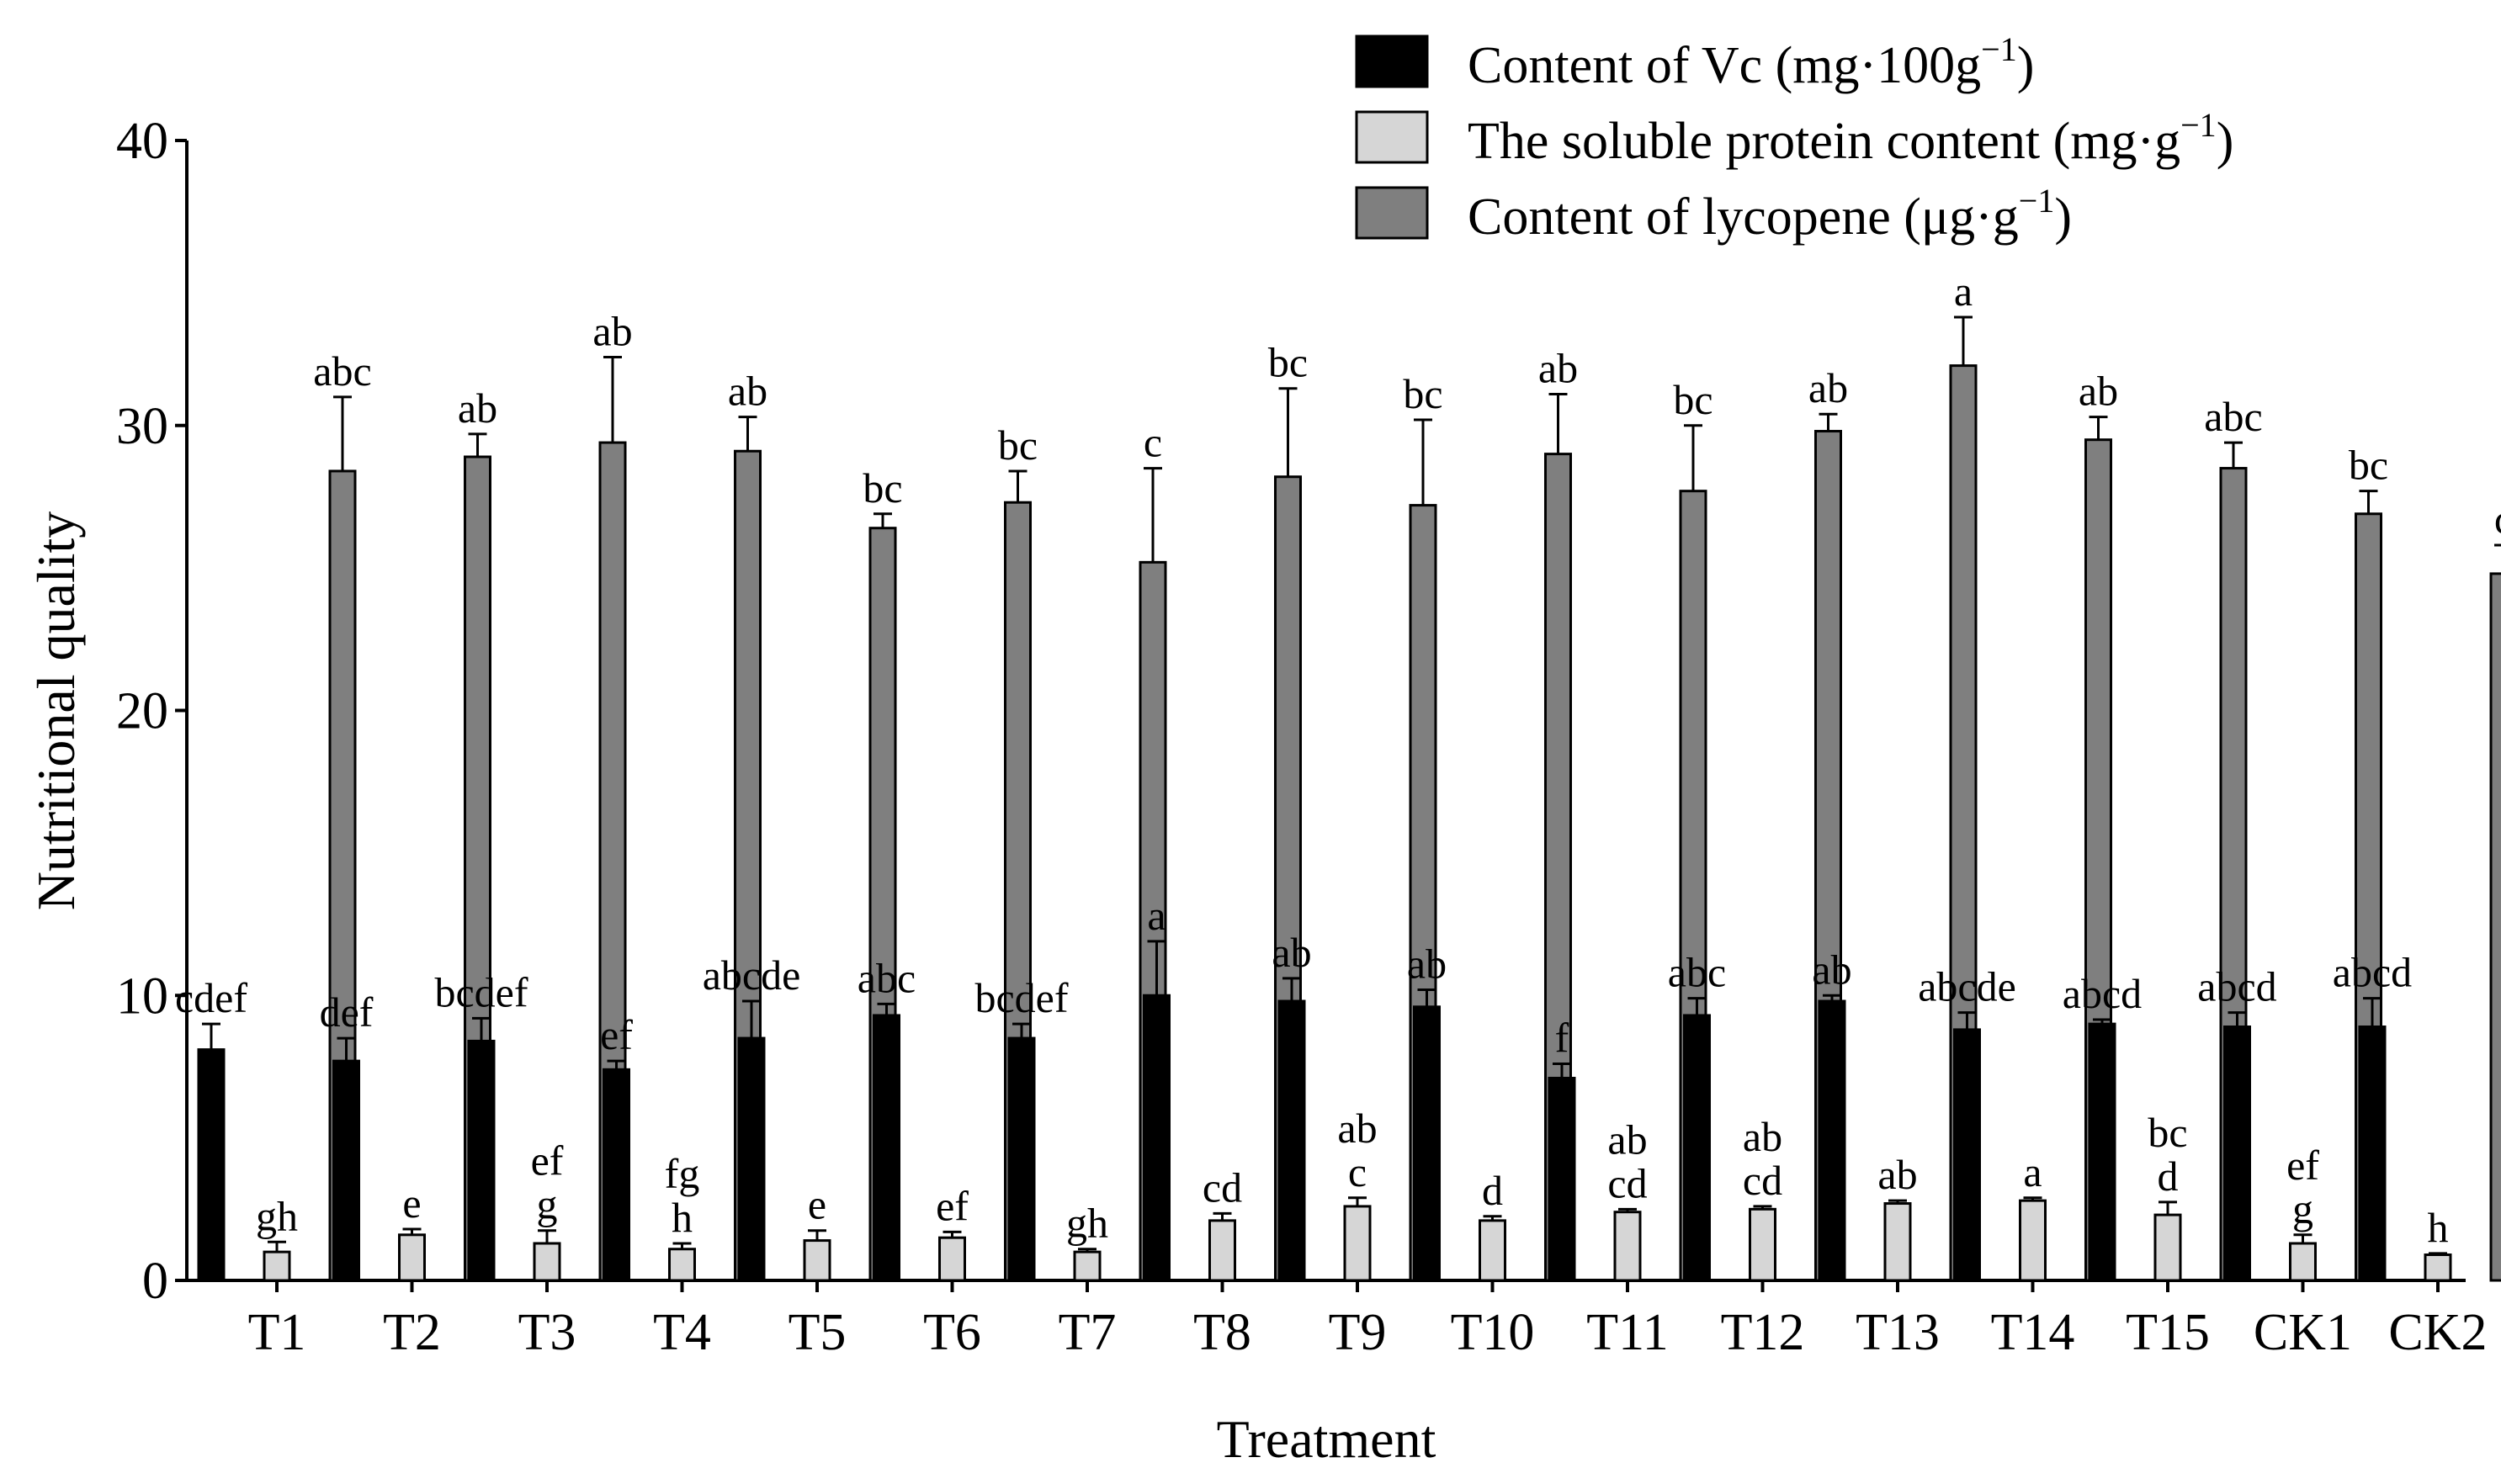 This screenshot has width=2501, height=1484. I want to click on y-tick-label: 20, so click(142, 711).